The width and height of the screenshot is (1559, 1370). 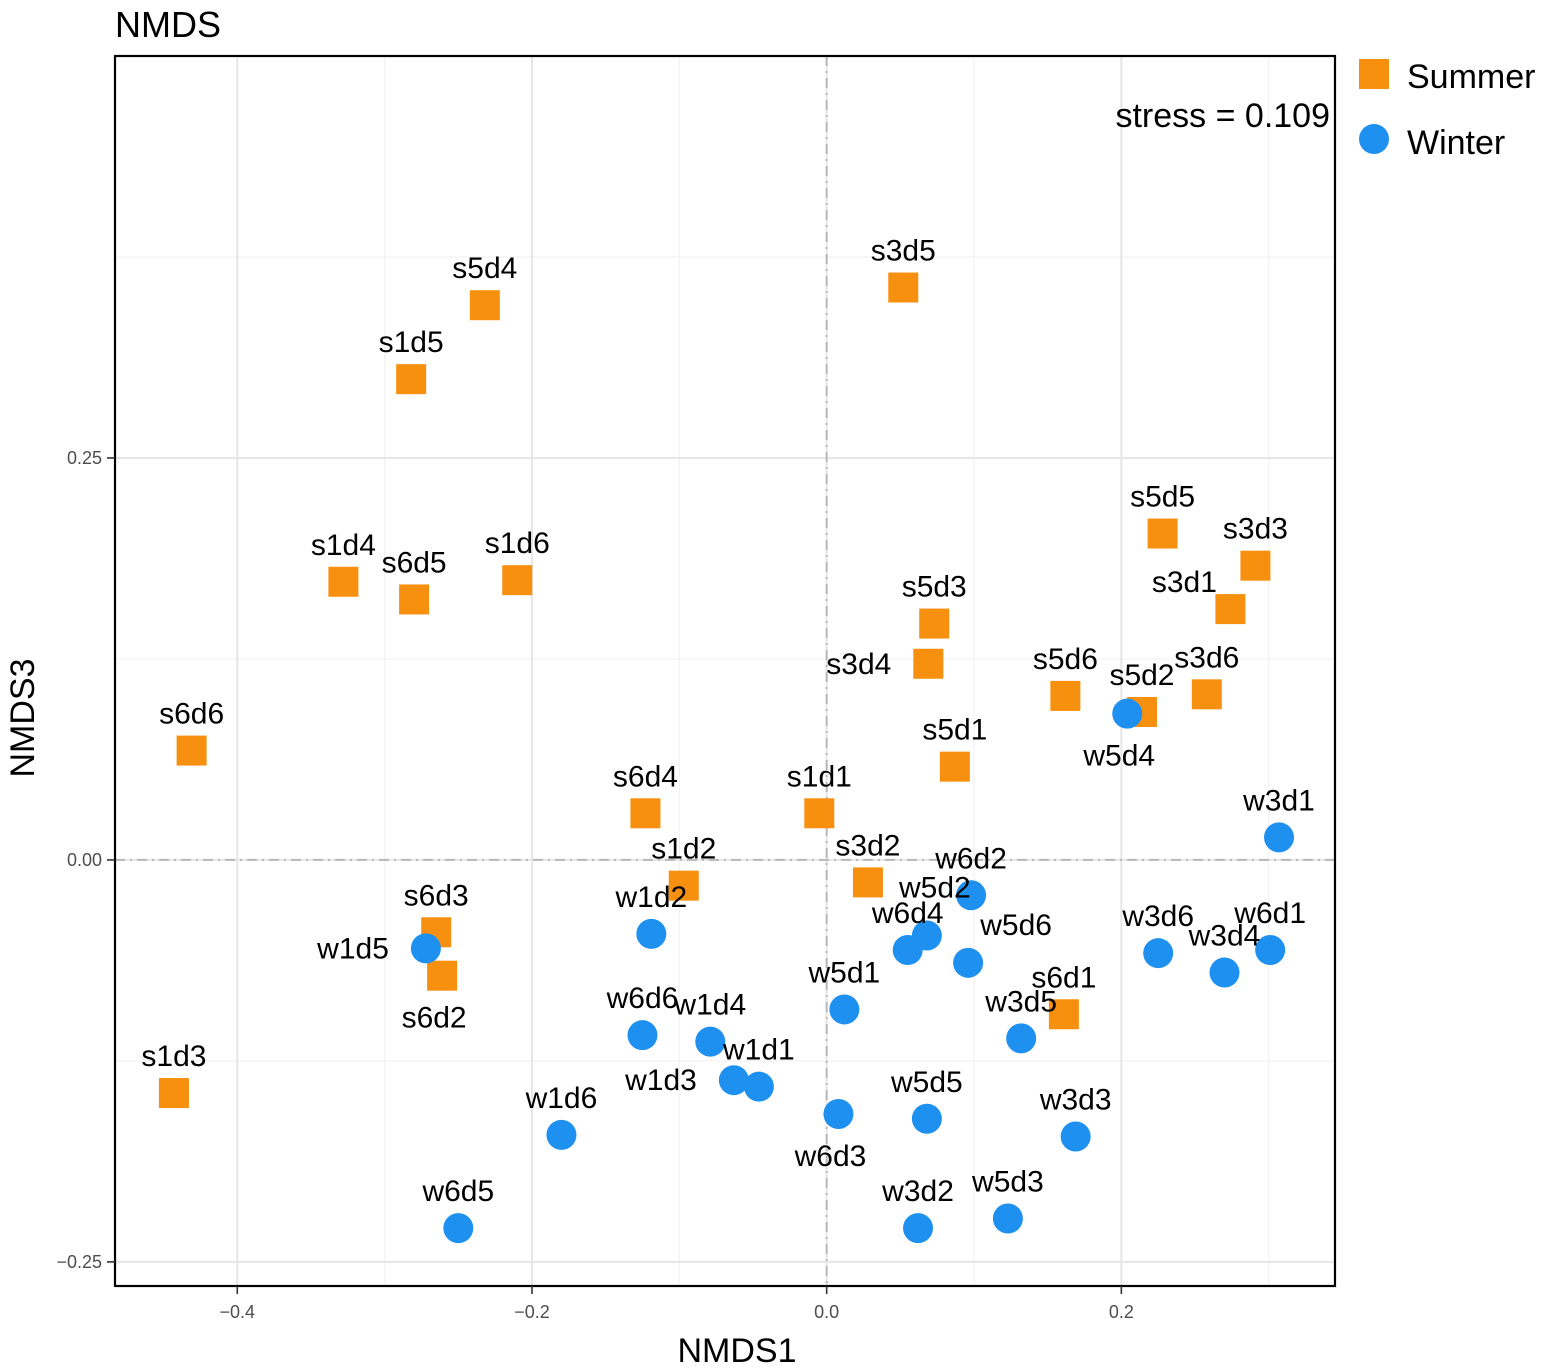 What do you see at coordinates (1121, 1312) in the screenshot?
I see `x-tick-label: 0.2` at bounding box center [1121, 1312].